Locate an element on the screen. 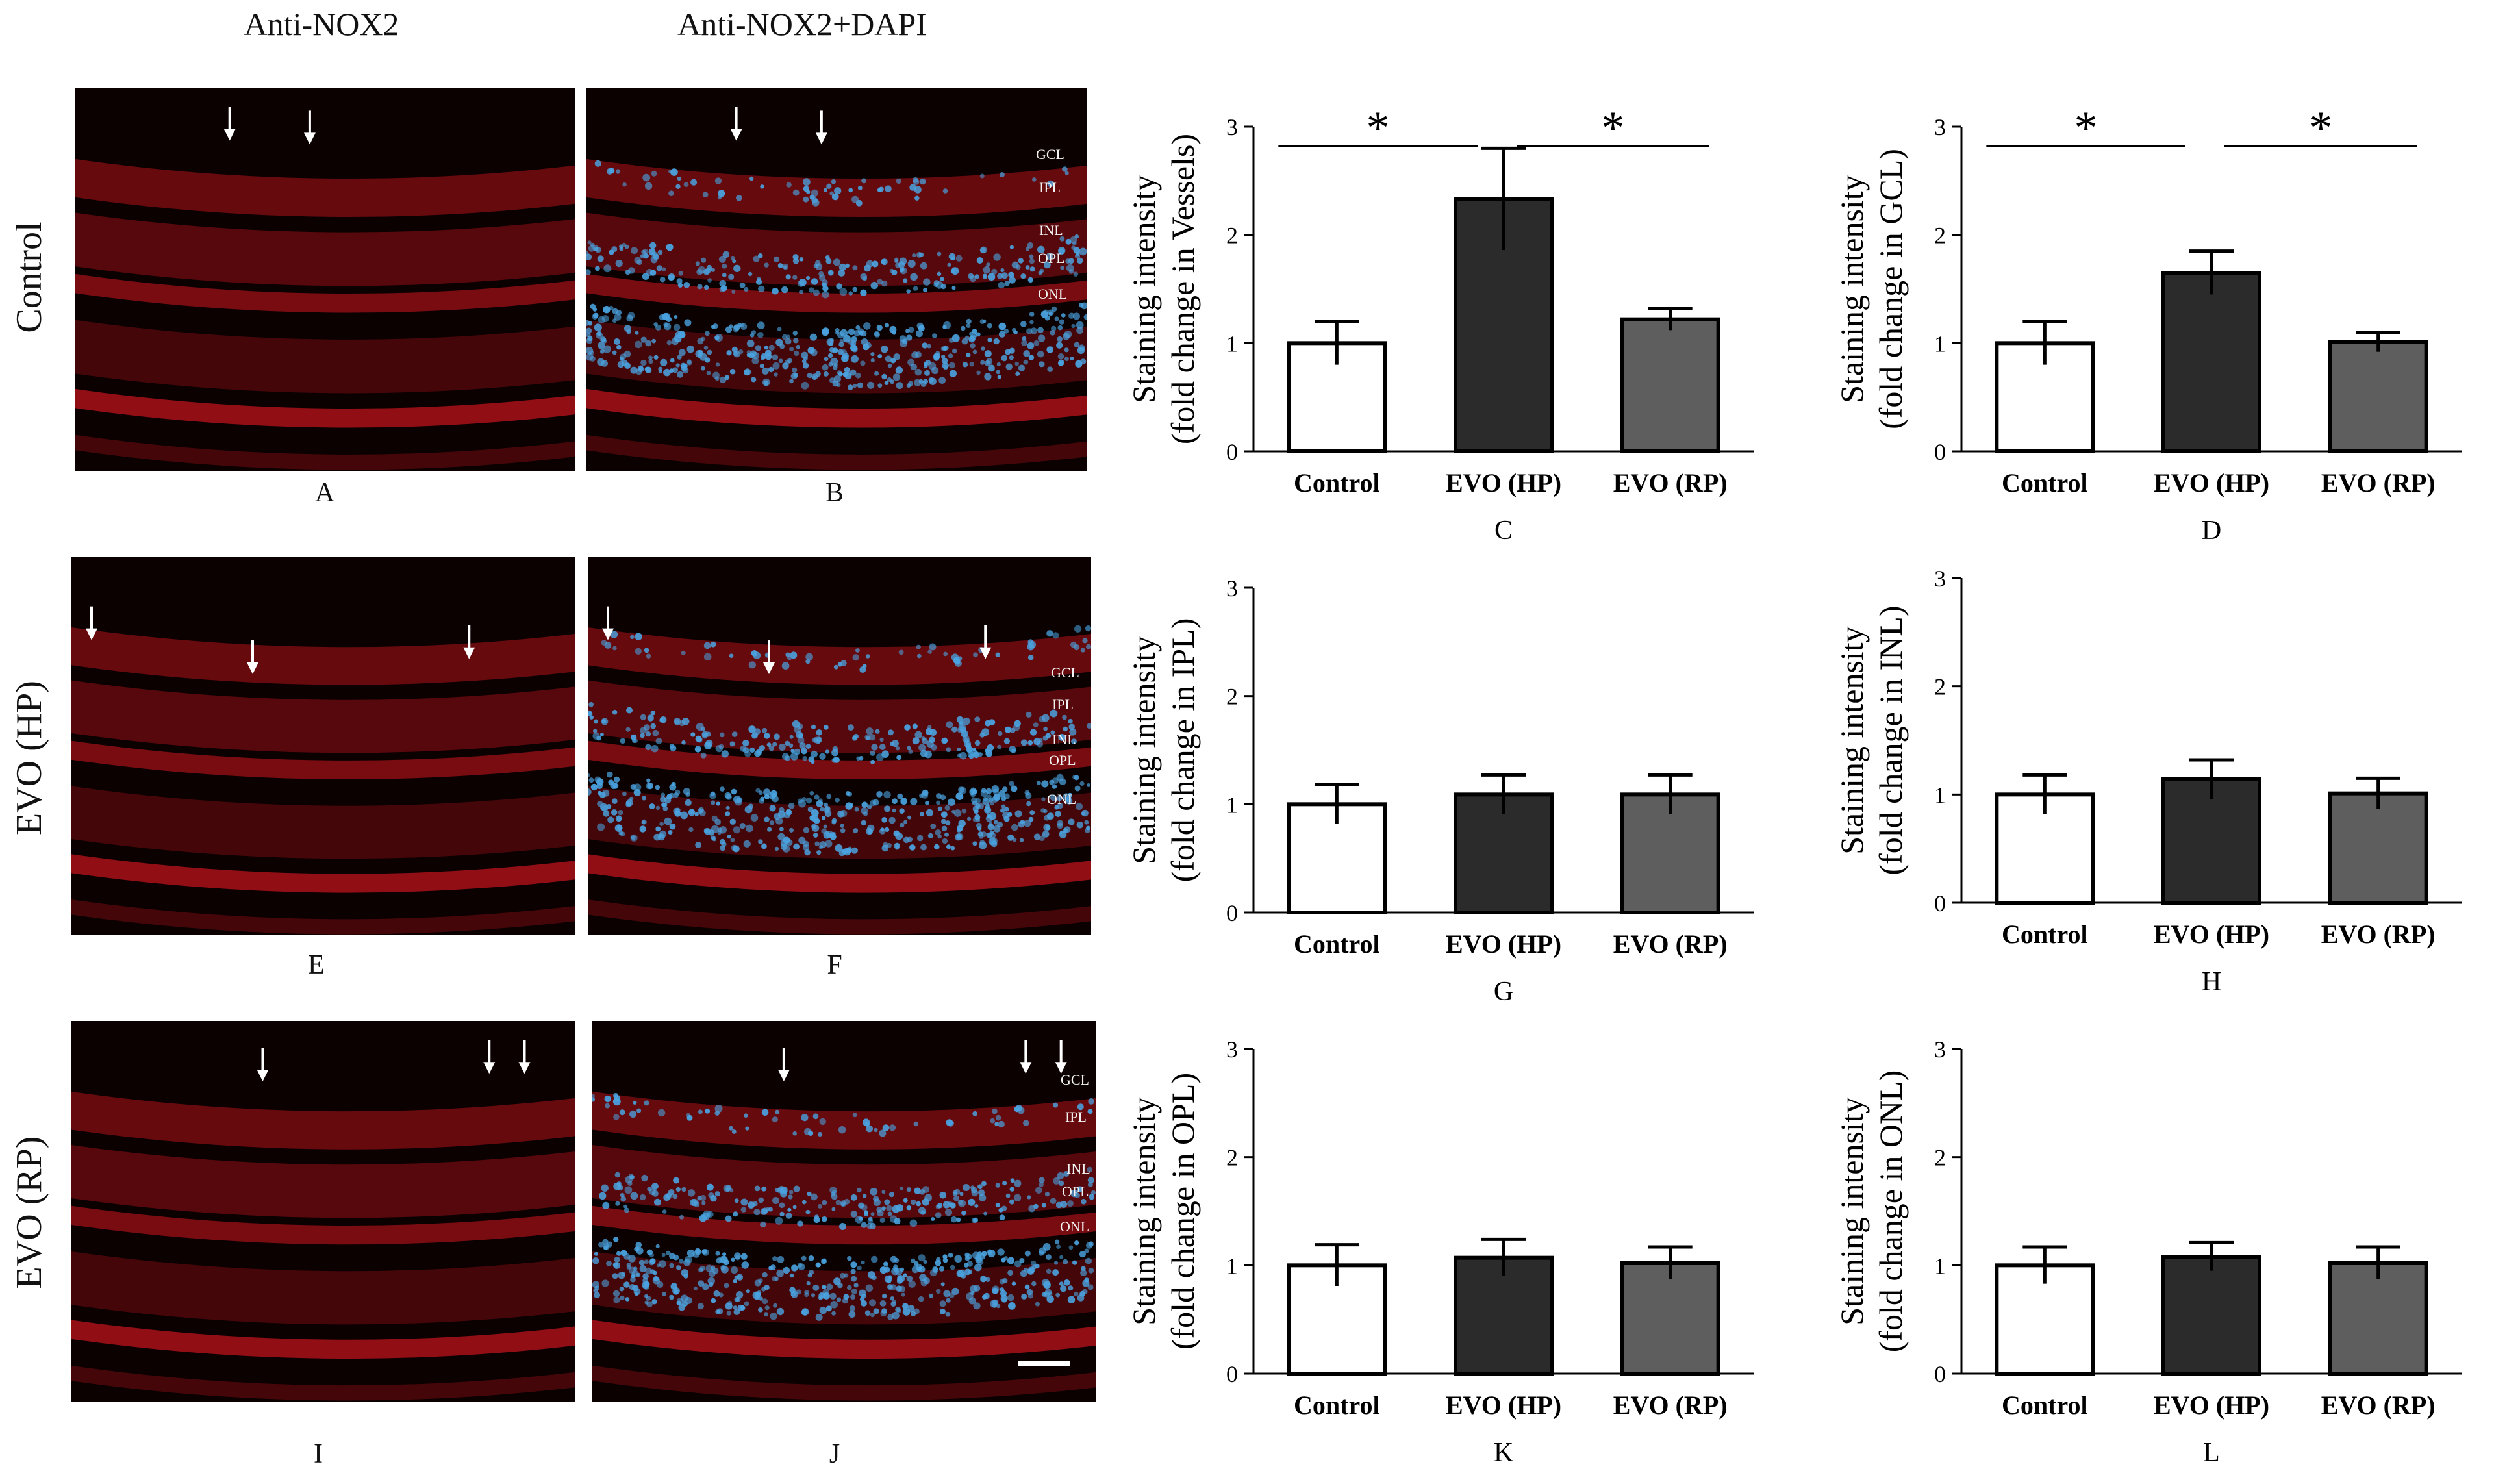 This screenshot has width=2494, height=1484. y-axis-label-line2: (fold change in OPL) is located at coordinates (1183, 1211).